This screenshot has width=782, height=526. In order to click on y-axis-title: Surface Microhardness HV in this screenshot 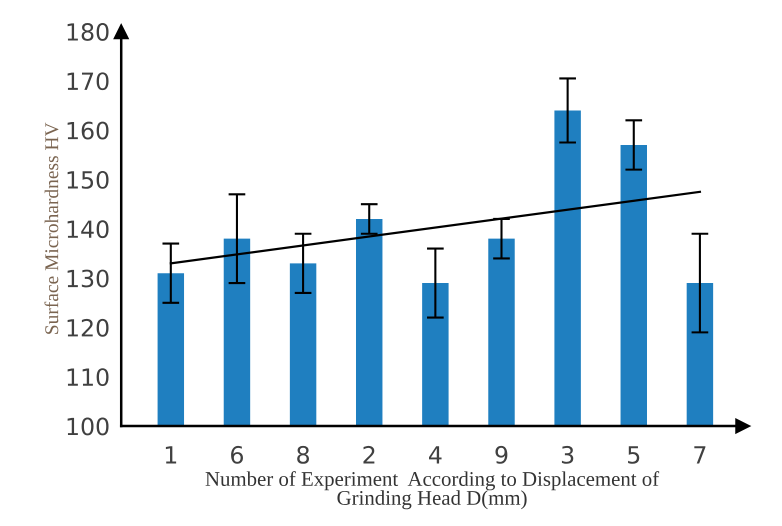, I will do `click(51, 228)`.